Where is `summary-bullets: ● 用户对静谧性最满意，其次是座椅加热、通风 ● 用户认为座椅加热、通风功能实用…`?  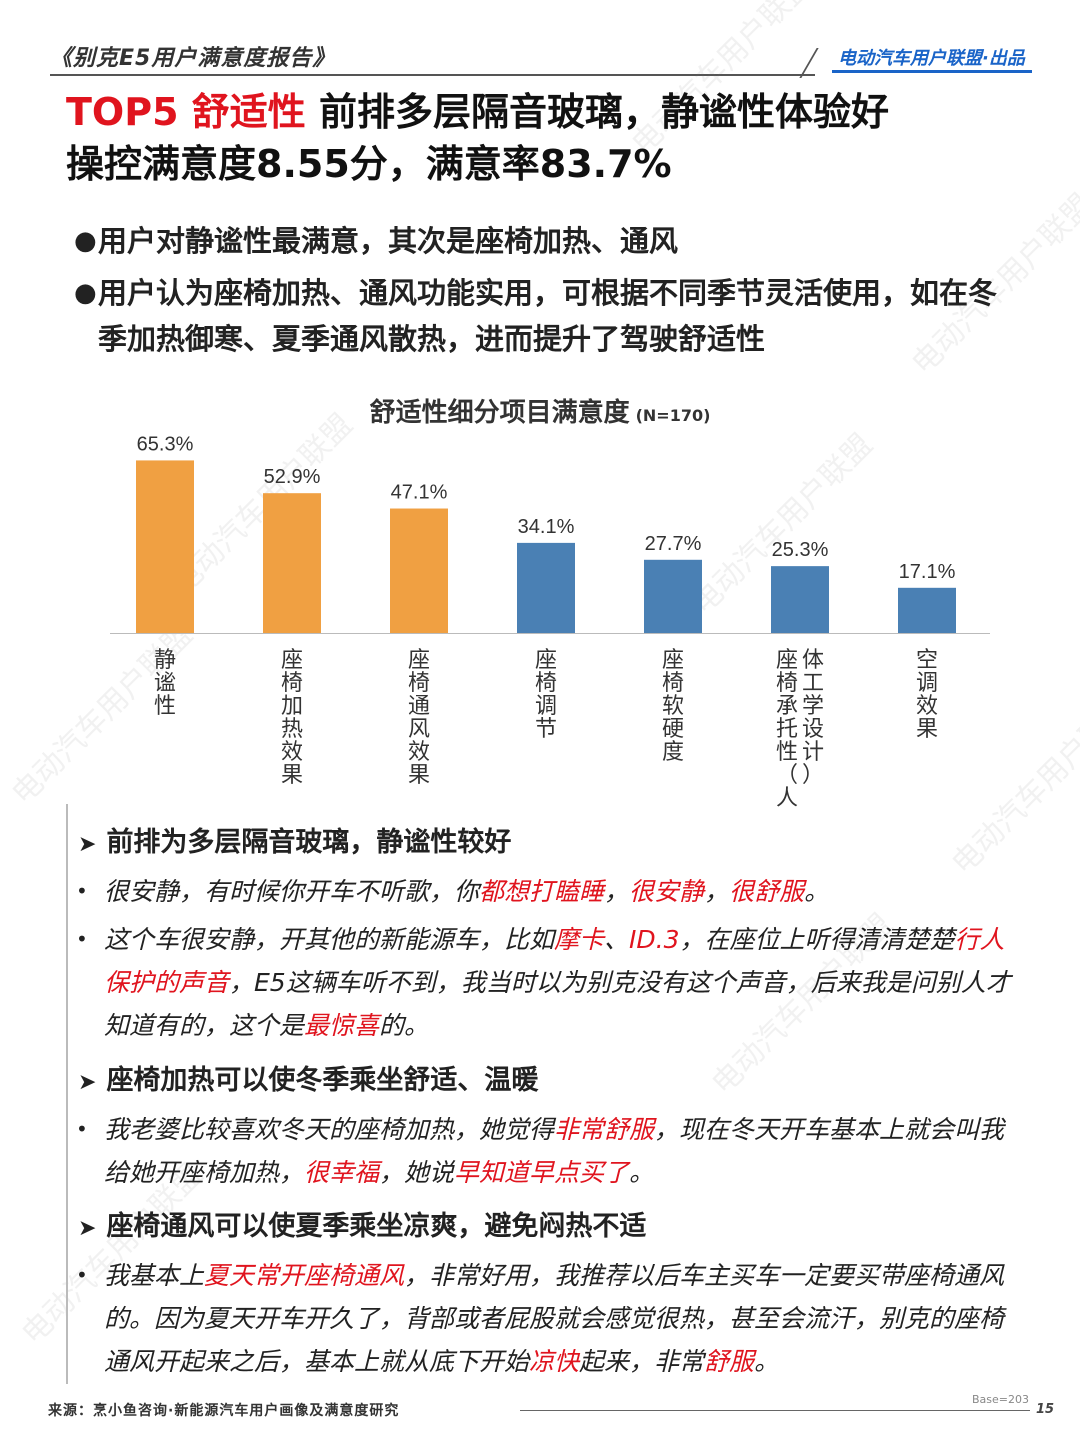 summary-bullets: ● 用户对静谧性最满意，其次是座椅加热、通风 ● 用户认为座椅加热、通风功能实用… is located at coordinates (549, 293).